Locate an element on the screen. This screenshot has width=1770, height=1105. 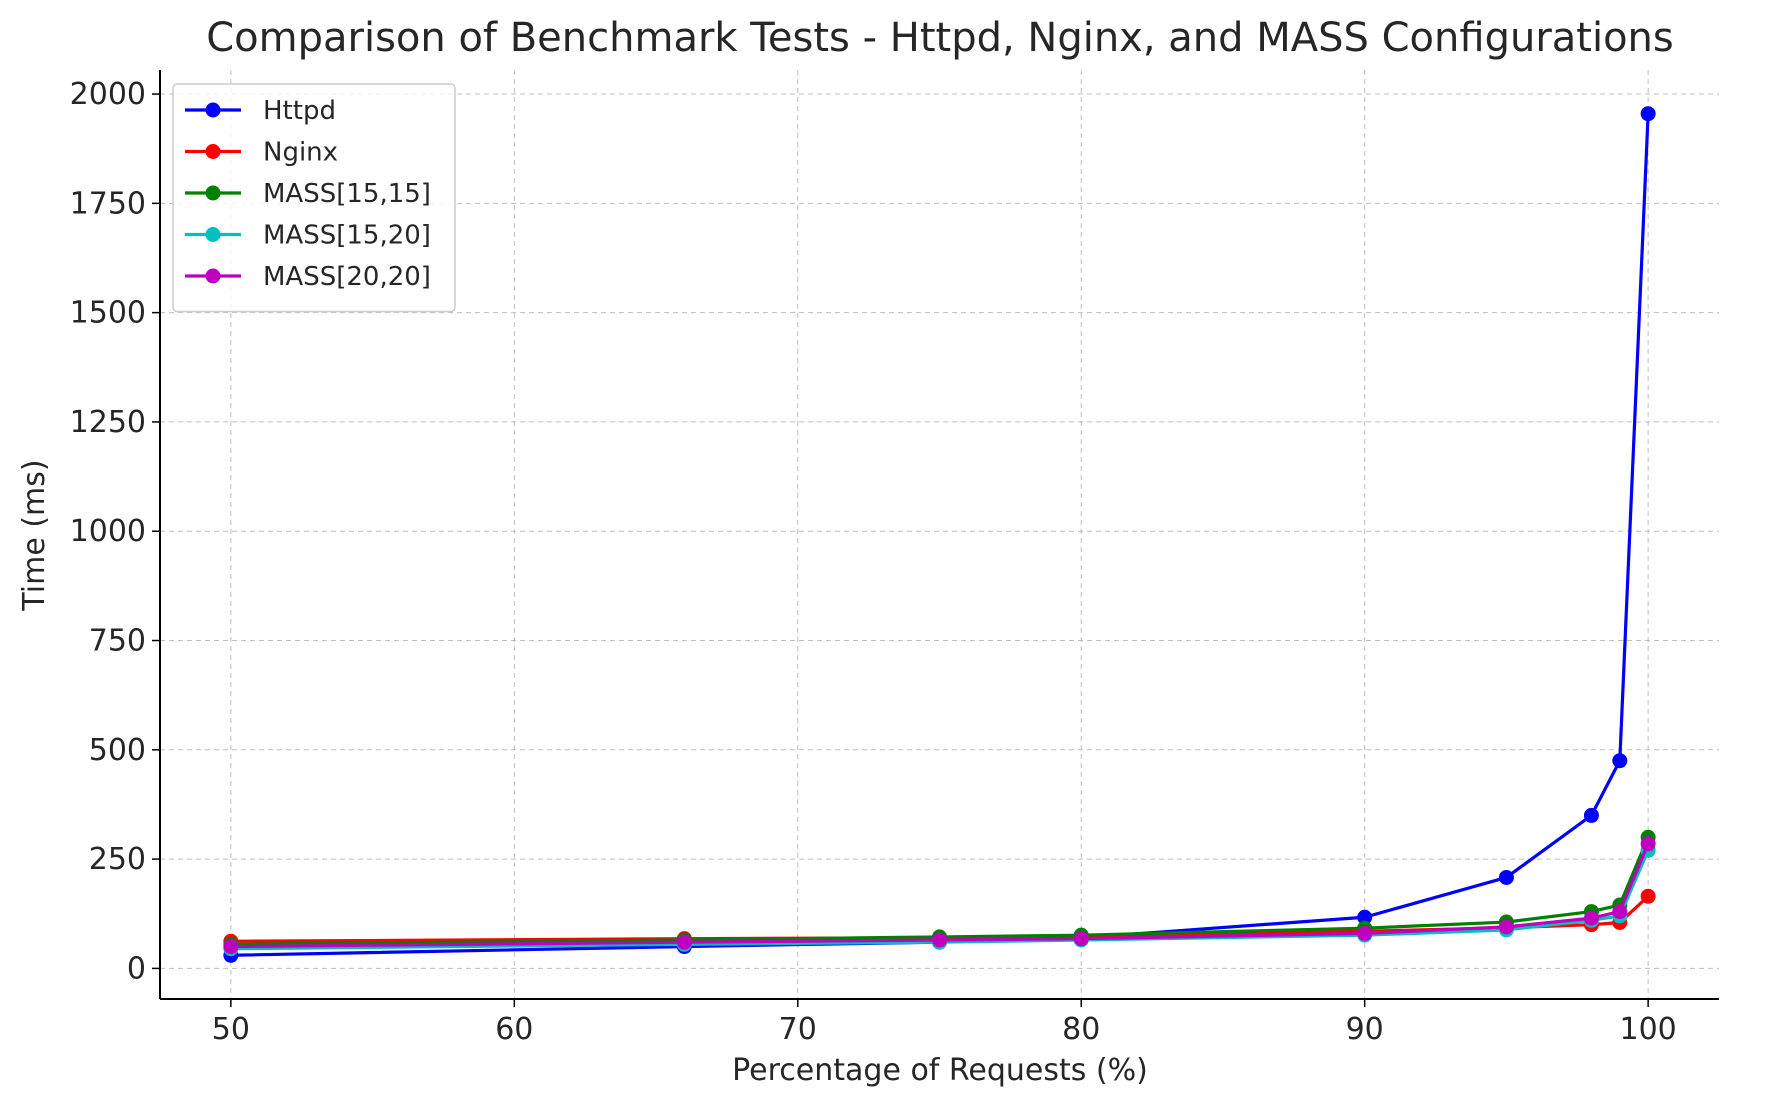
legend-item-mass-20-20: MASS[20,20] is located at coordinates (308, 277).